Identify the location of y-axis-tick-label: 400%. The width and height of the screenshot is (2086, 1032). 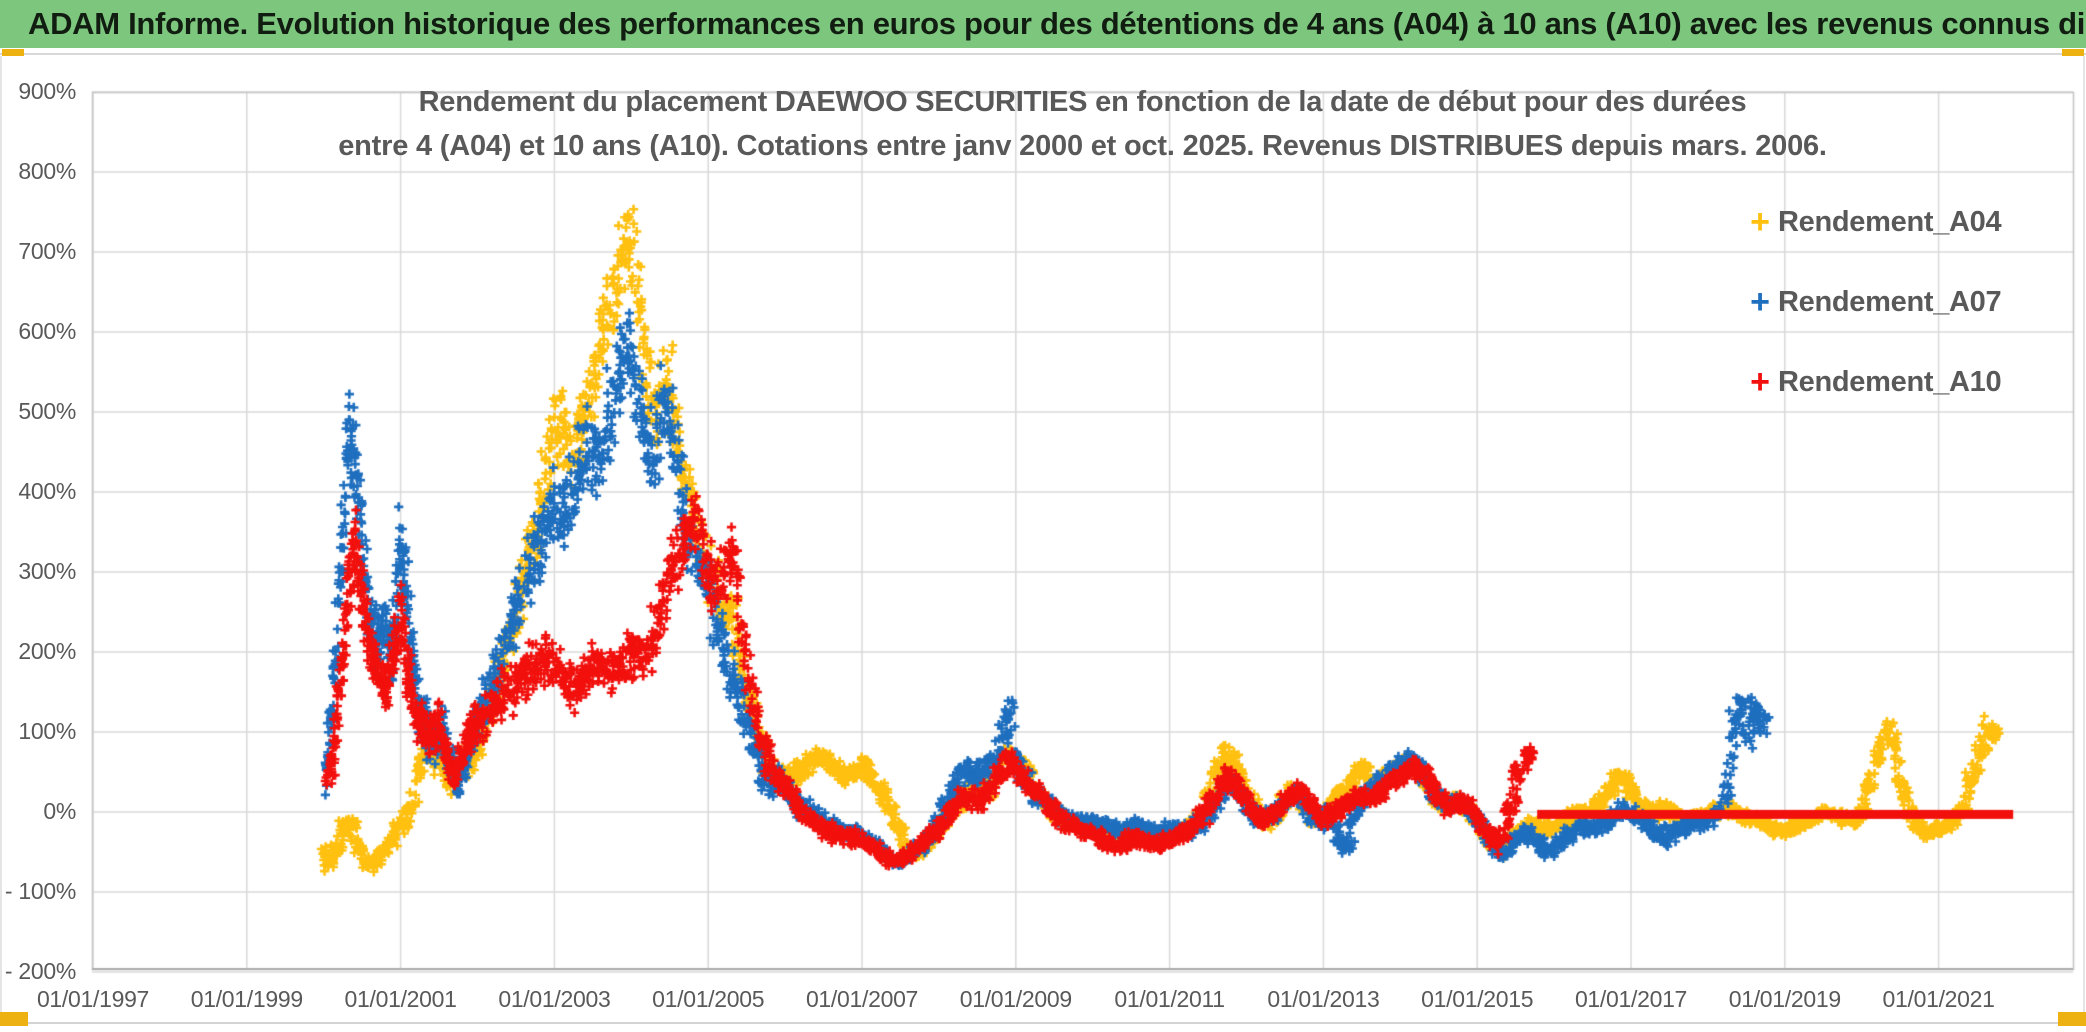
(47, 491).